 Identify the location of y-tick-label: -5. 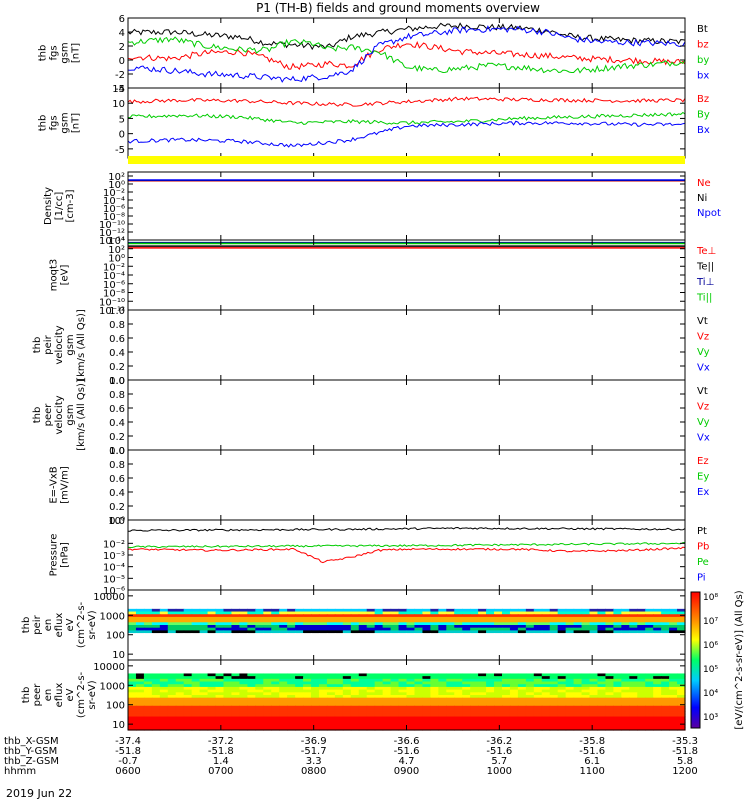
(120, 150).